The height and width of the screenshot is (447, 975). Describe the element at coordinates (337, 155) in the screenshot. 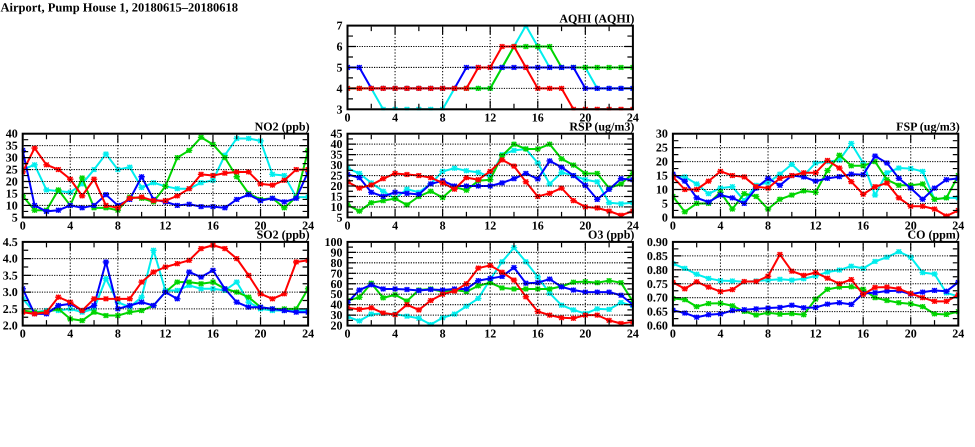

I see `svg-text: 35` at that location.